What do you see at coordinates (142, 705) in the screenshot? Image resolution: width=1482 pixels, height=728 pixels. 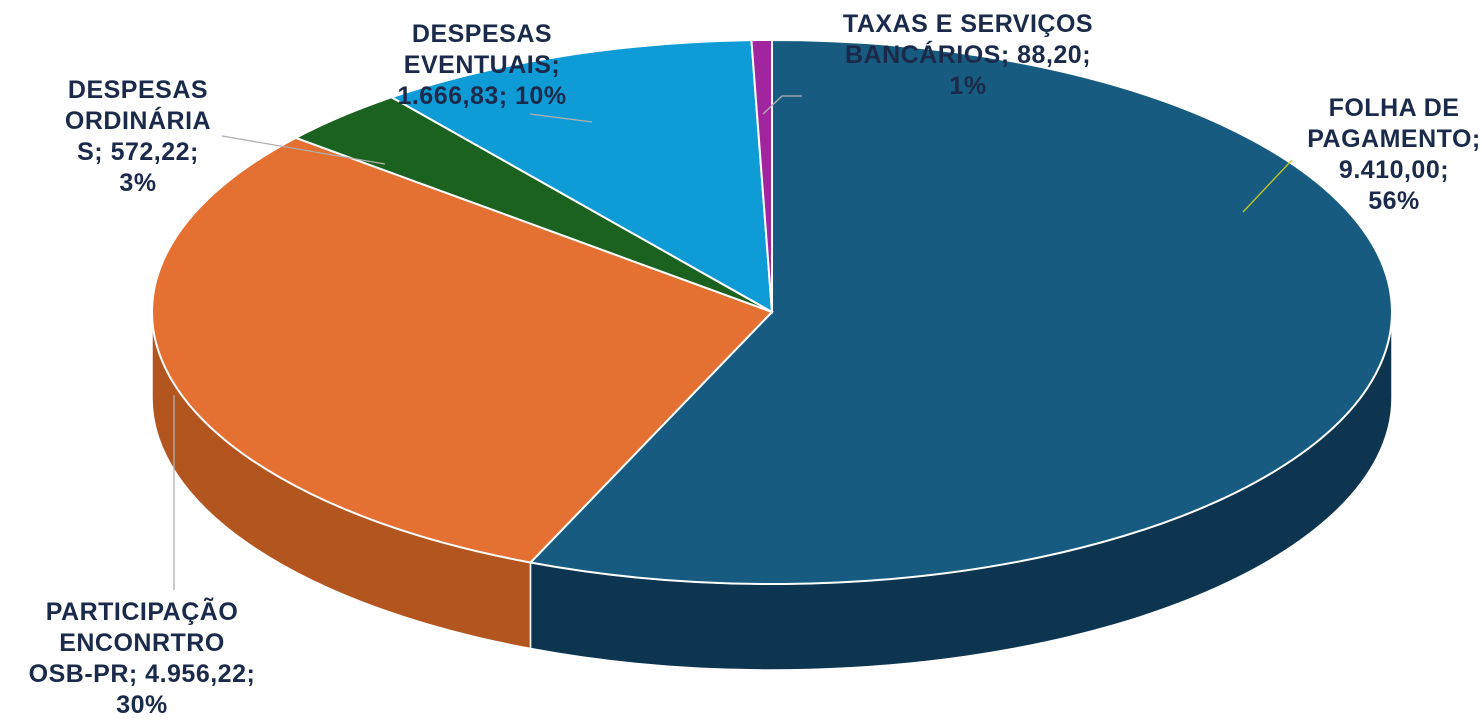 I see `slice-label-line: 30%` at bounding box center [142, 705].